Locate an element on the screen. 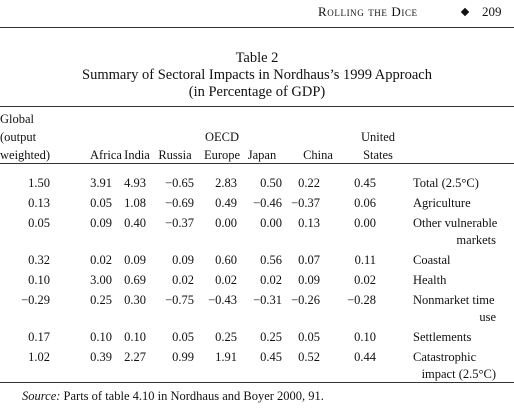 Image resolution: width=514 pixels, height=410 pixels. column-header: United is located at coordinates (378, 137).